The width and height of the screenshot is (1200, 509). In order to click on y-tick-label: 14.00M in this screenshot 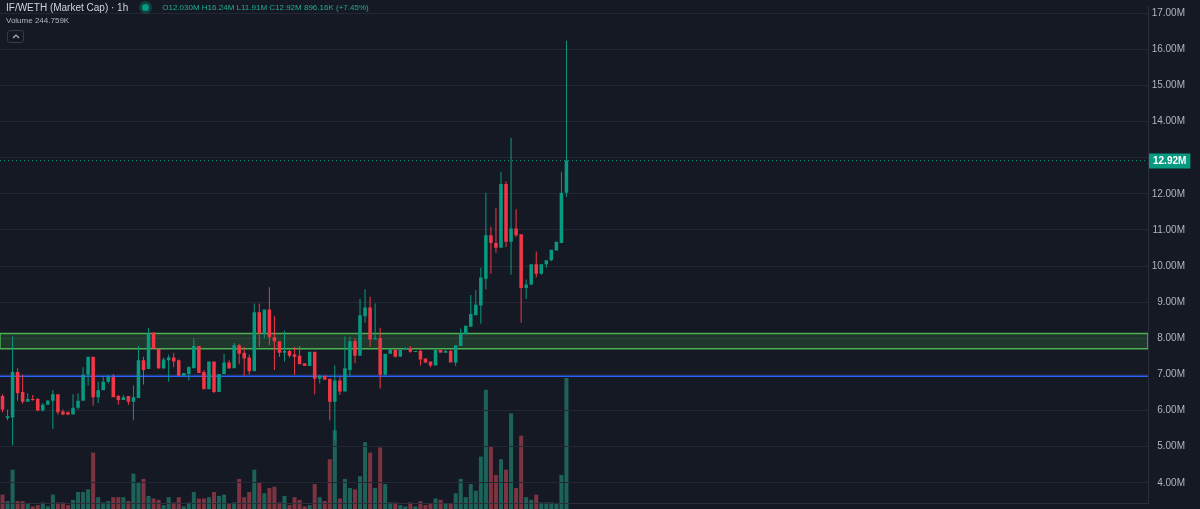, I will do `click(1168, 121)`.